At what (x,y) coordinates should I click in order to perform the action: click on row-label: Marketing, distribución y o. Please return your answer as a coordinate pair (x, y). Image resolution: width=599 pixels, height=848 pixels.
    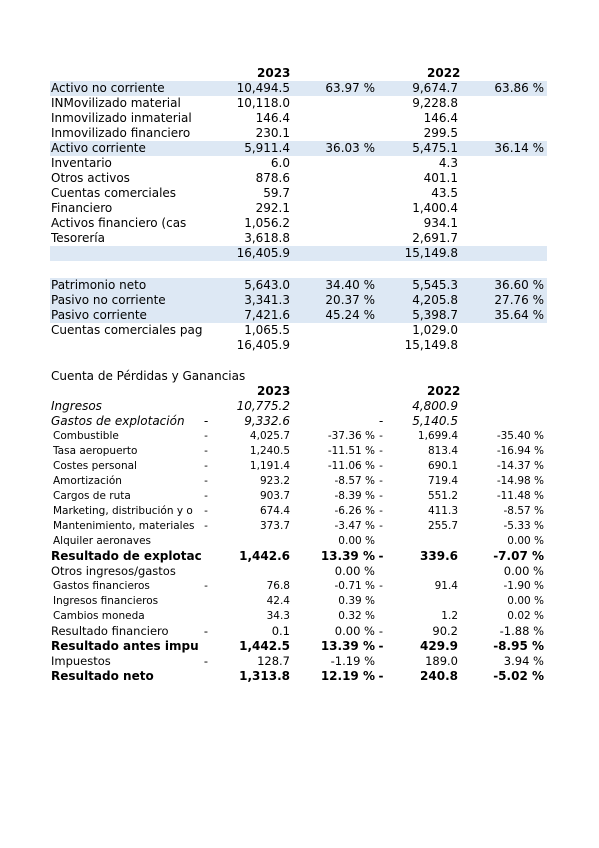
    Looking at the image, I should click on (123, 511).